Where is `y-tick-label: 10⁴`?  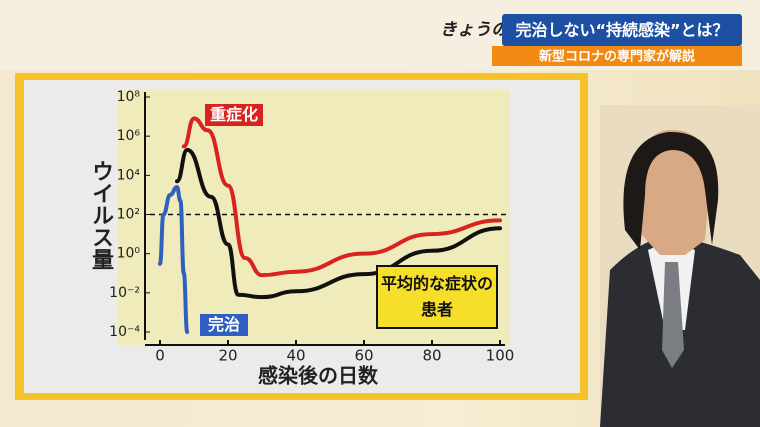
y-tick-label: 10⁴ is located at coordinates (129, 175).